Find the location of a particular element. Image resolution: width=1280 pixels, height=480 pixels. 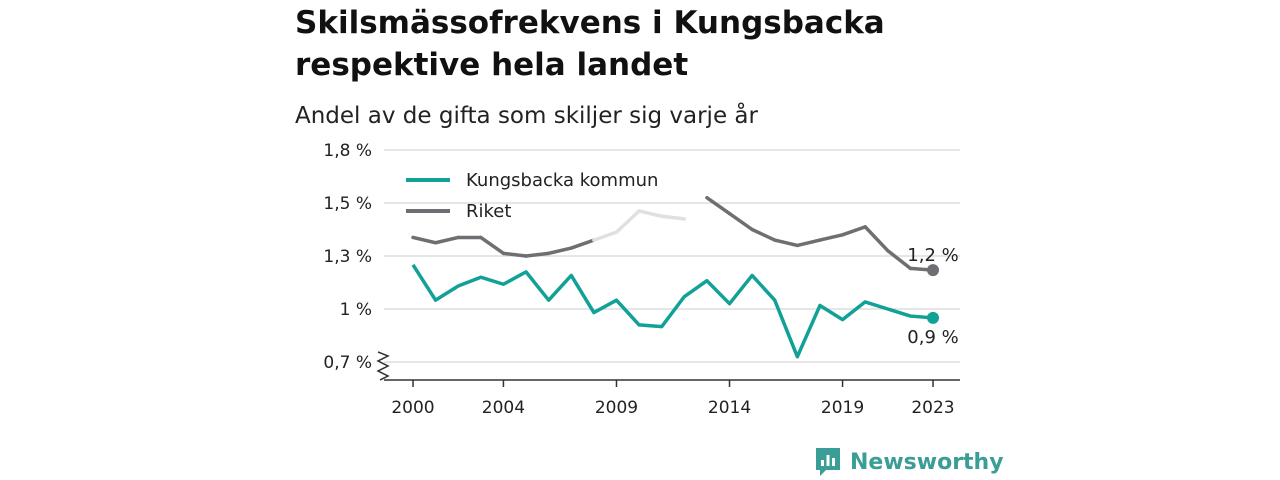

y-tick-label: 0,7 % is located at coordinates (347, 363).